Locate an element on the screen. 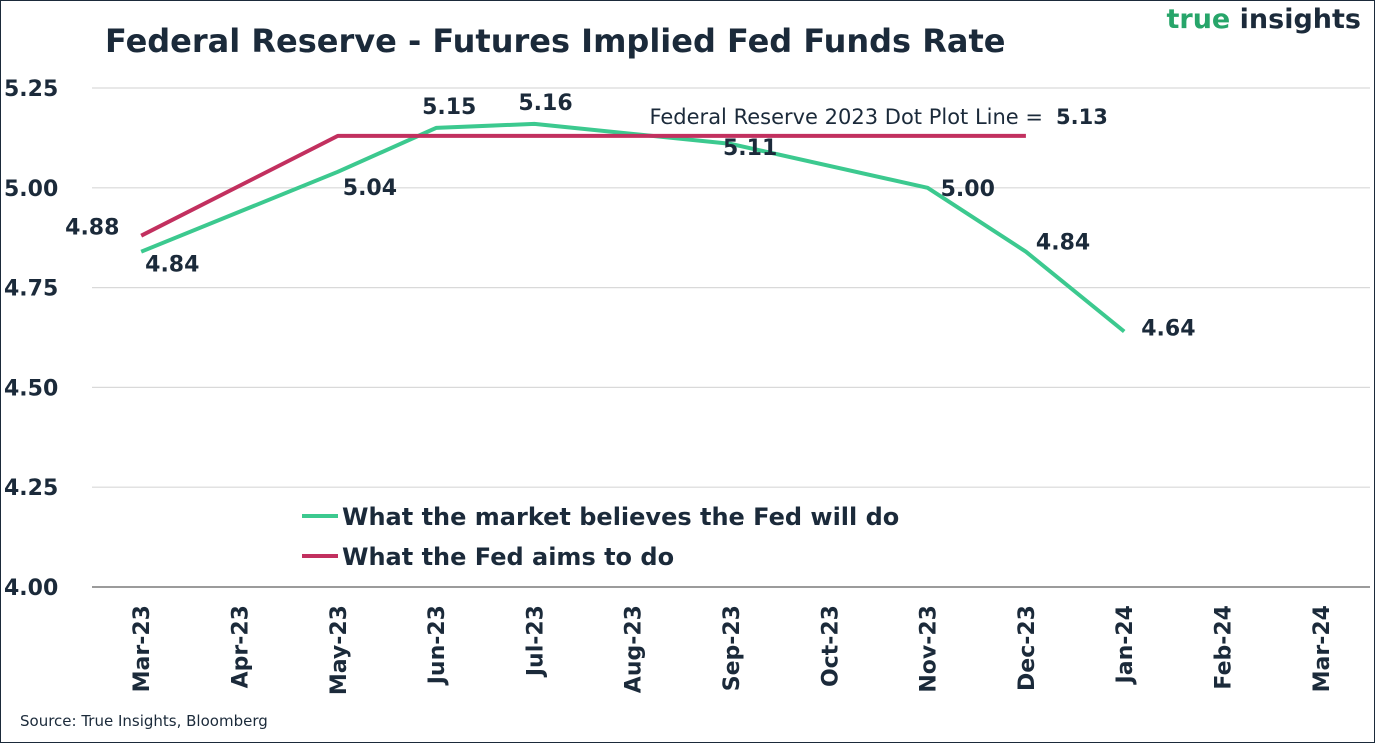  x-tick-label: Jul-23 is located at coordinates (535, 641).